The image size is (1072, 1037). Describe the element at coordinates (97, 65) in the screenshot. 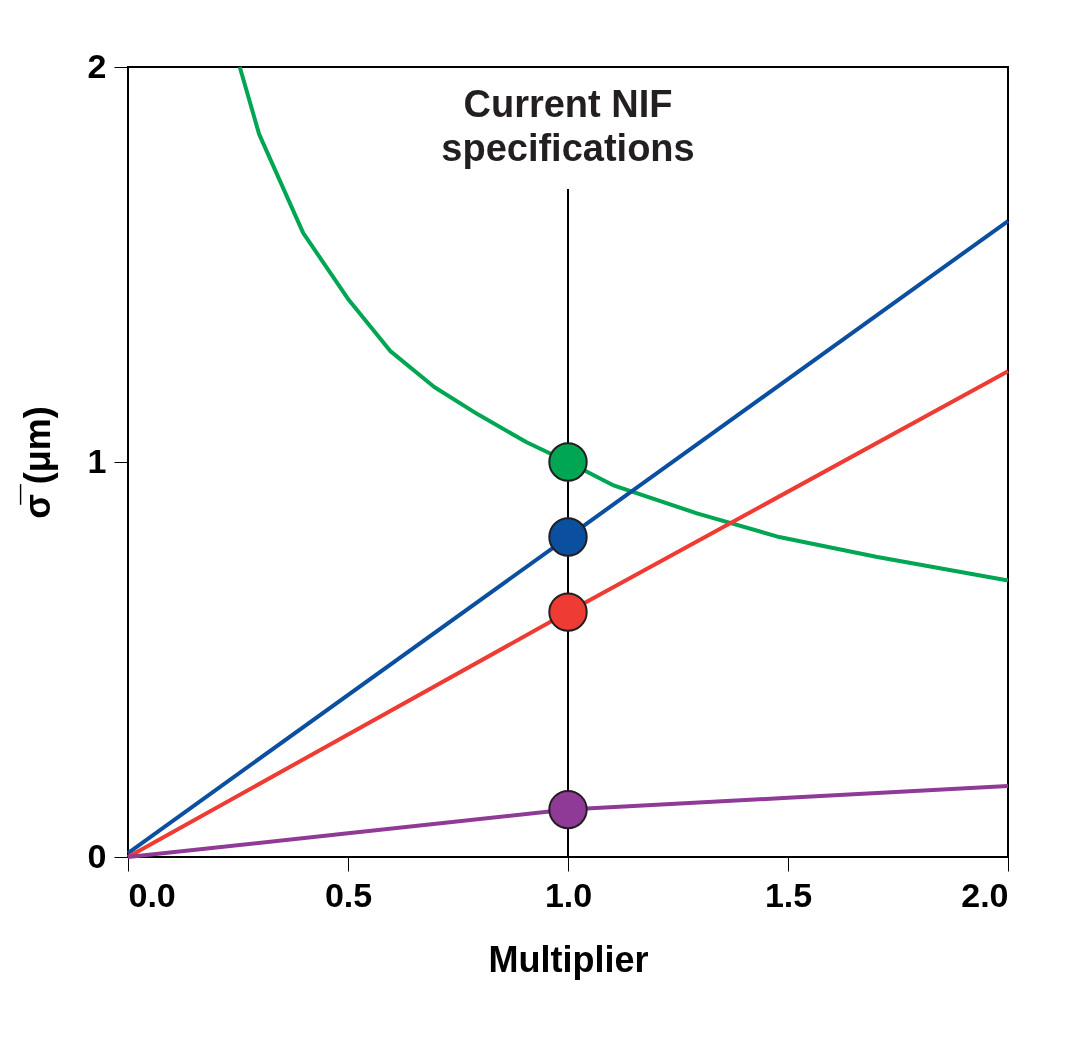

I see `y-tick-label: 2` at that location.